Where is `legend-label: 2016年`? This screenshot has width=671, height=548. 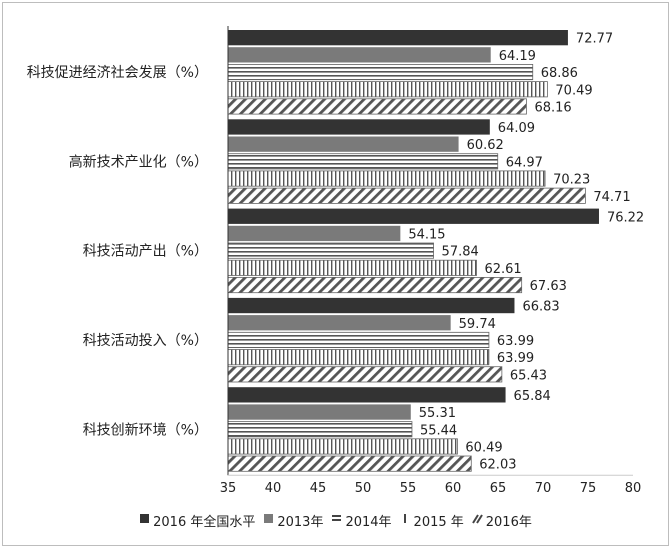 legend-label: 2016年 is located at coordinates (508, 522).